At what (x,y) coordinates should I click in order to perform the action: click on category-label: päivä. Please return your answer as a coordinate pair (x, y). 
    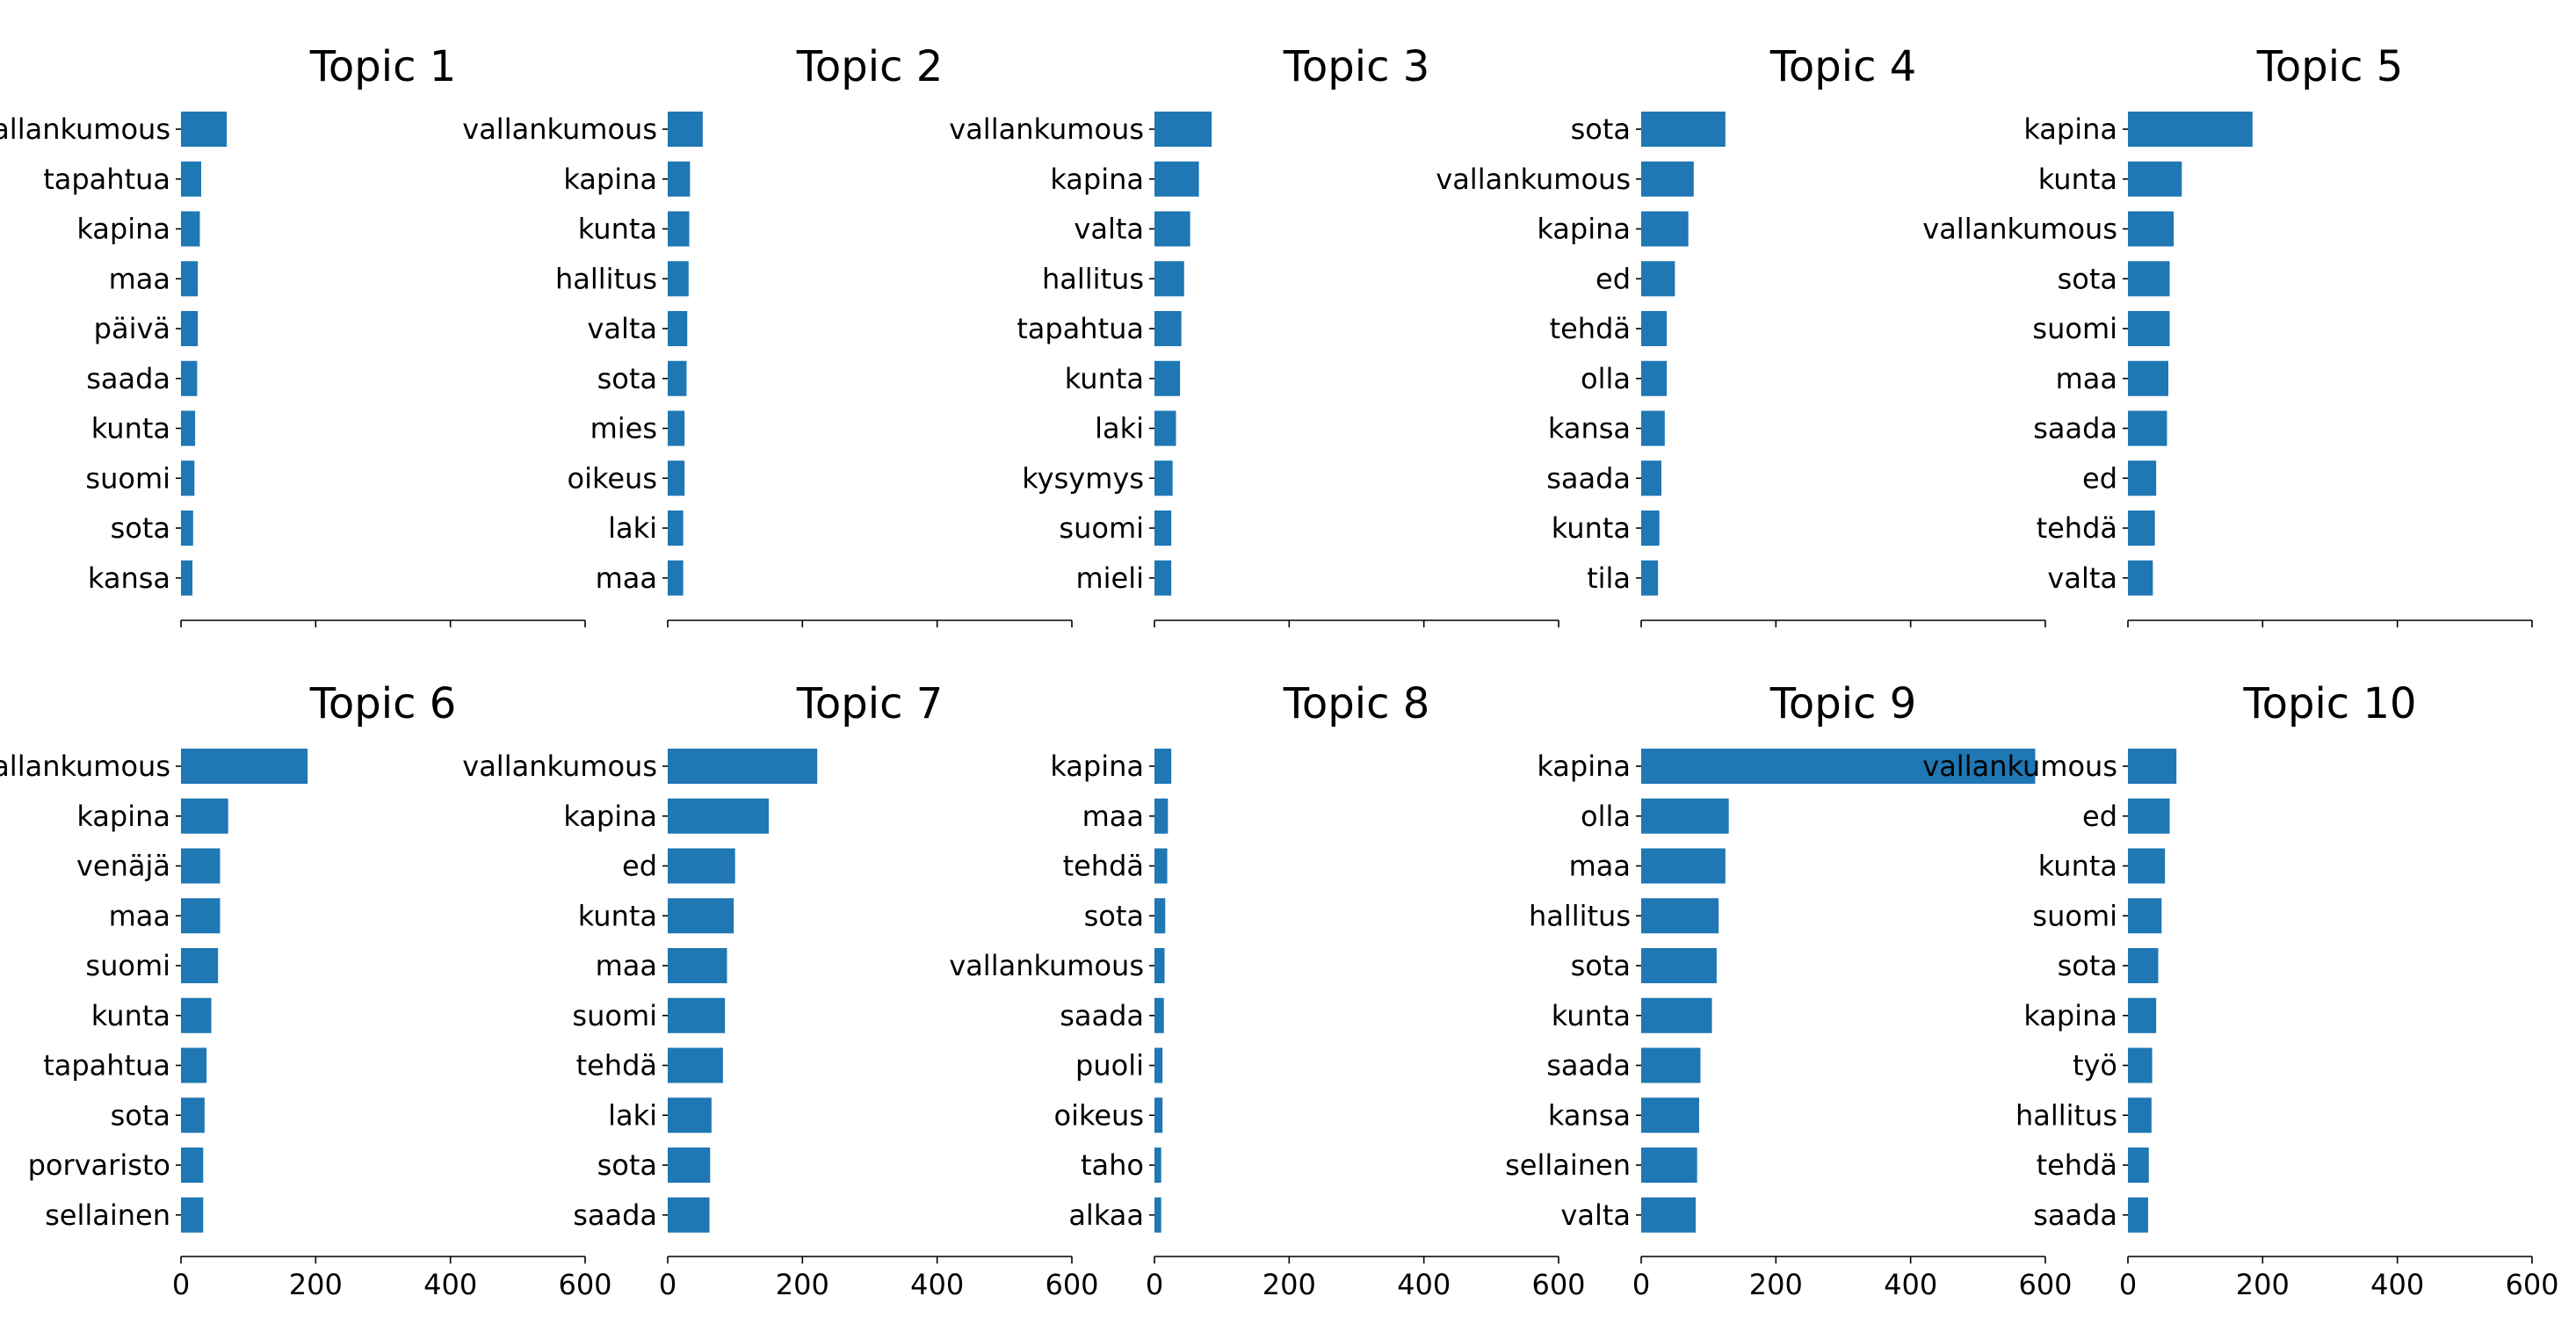
    Looking at the image, I should click on (132, 329).